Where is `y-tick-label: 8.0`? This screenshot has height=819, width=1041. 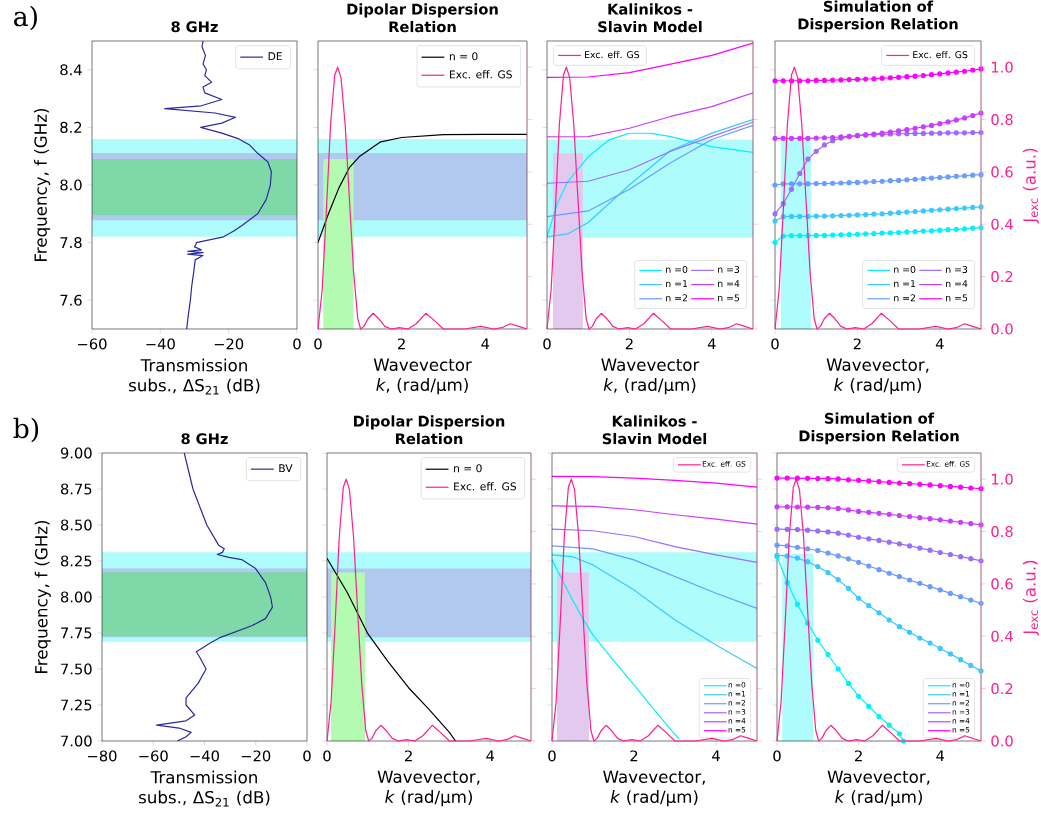
y-tick-label: 8.0 is located at coordinates (71, 185).